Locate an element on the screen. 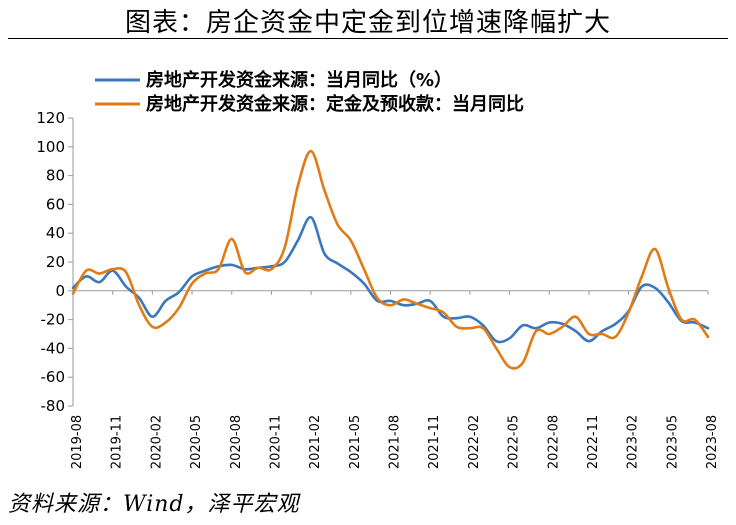  y-tick-label: 20 is located at coordinates (55, 262).